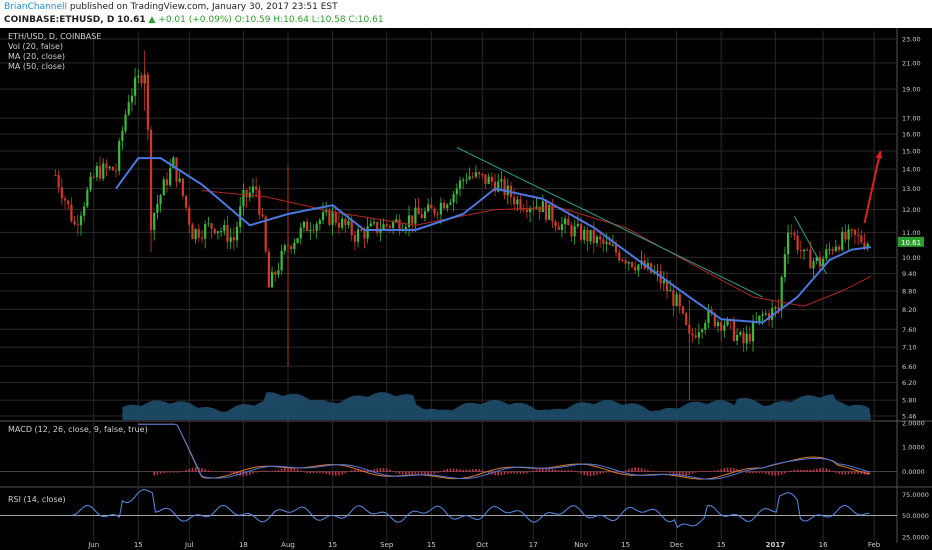 The height and width of the screenshot is (550, 932). Describe the element at coordinates (504, 451) in the screenshot. I see `signal-line` at that location.